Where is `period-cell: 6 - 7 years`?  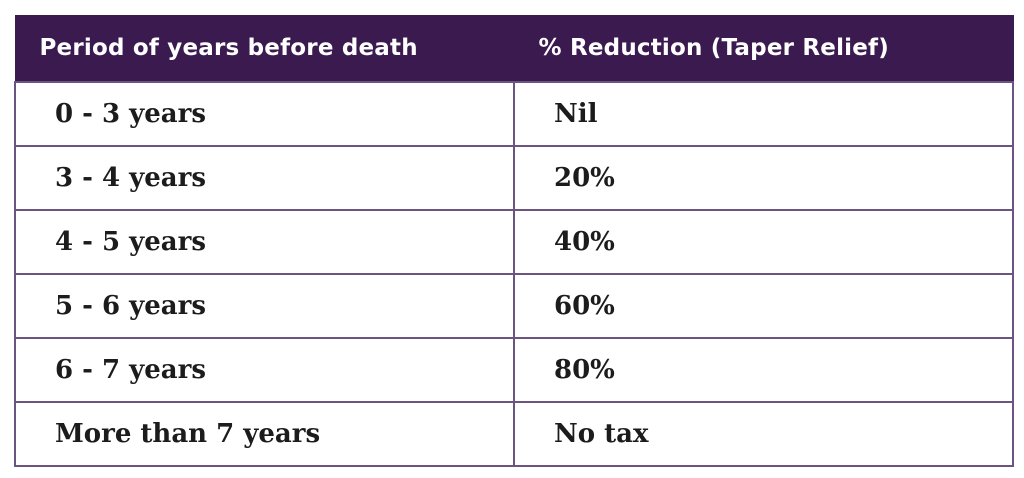 period-cell: 6 - 7 years is located at coordinates (264, 369).